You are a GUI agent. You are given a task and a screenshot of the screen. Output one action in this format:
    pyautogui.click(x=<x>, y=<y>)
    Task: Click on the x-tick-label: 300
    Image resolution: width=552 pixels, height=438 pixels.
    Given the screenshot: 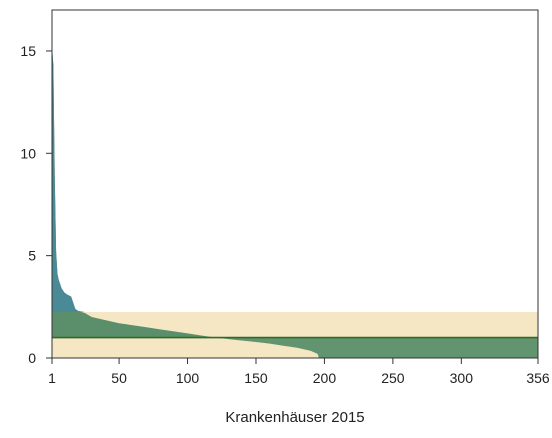 What is the action you would take?
    pyautogui.click(x=462, y=378)
    